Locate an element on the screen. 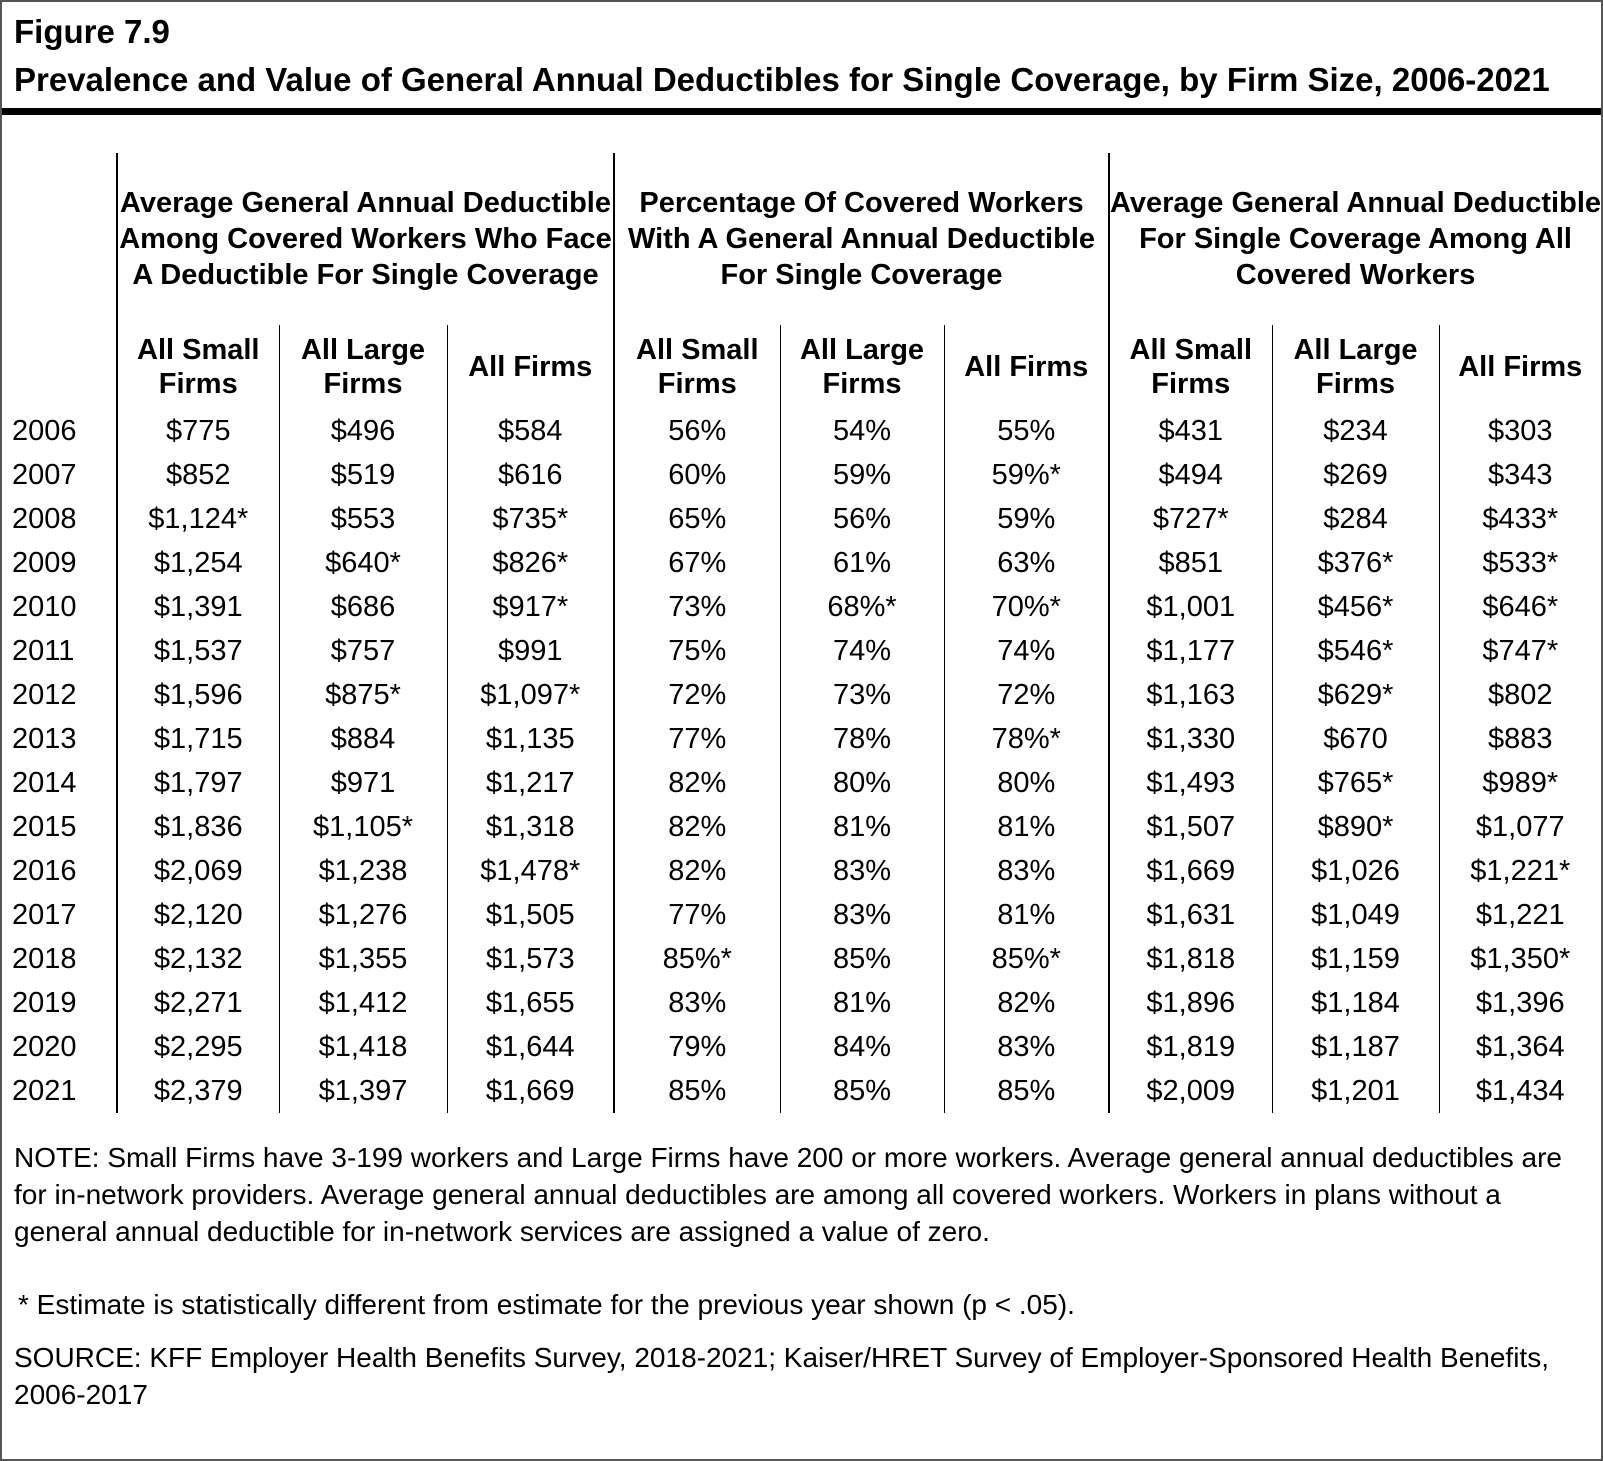 The height and width of the screenshot is (1461, 1603). value-cell: $1,631 is located at coordinates (1190, 915).